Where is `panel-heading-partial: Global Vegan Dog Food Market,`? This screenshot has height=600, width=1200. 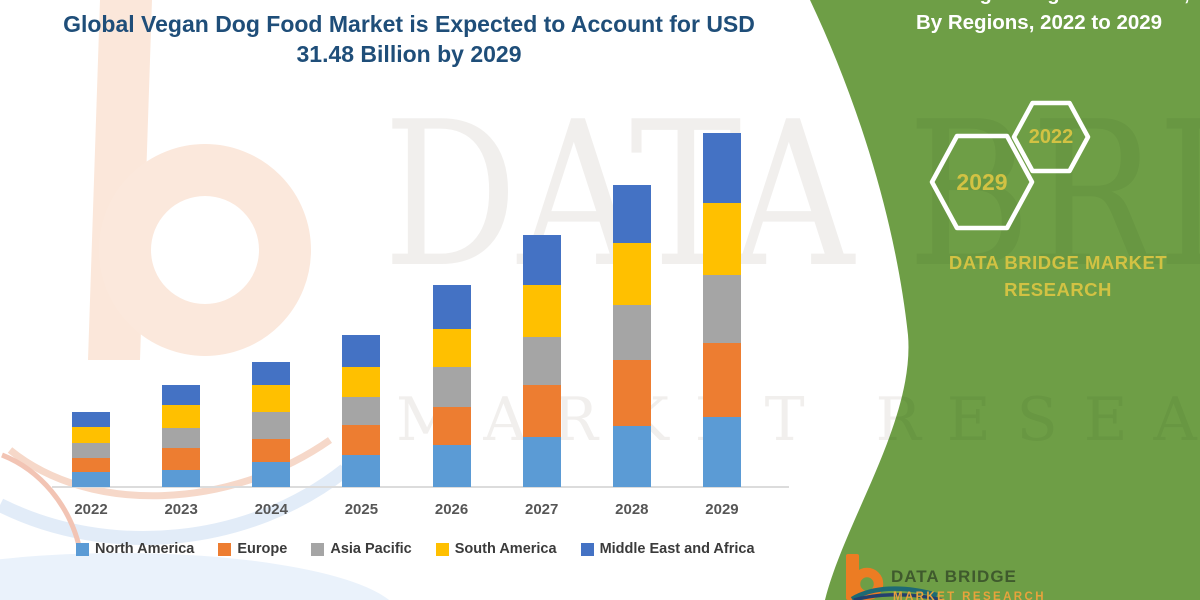 panel-heading-partial: Global Vegan Dog Food Market, is located at coordinates (1039, 3).